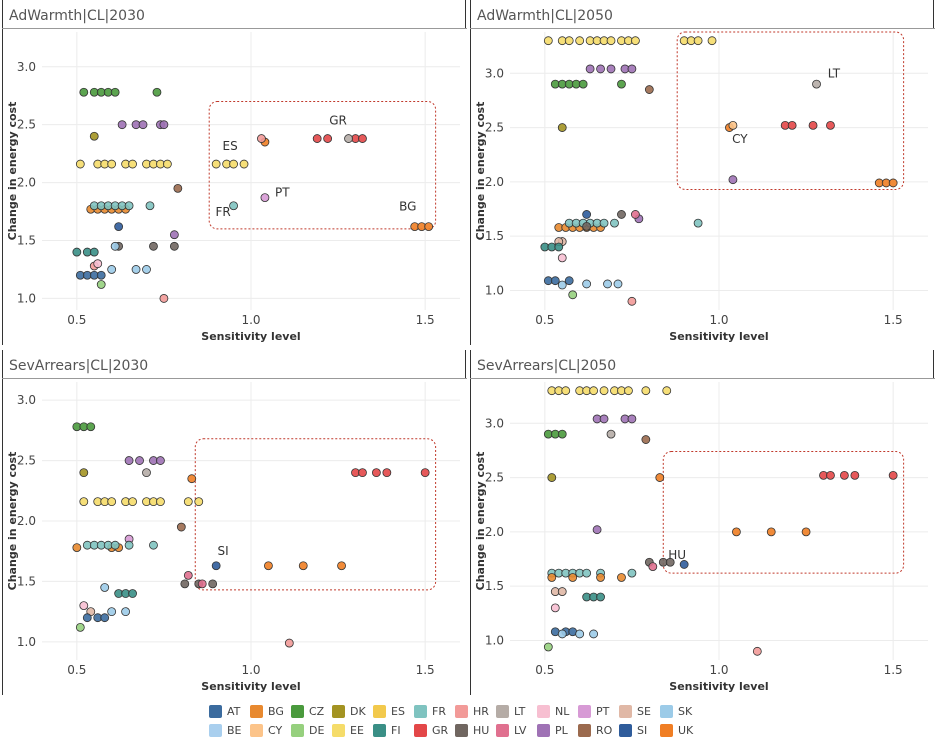 The height and width of the screenshot is (745, 939). Describe the element at coordinates (358, 711) in the screenshot. I see `legend-label: DK` at that location.